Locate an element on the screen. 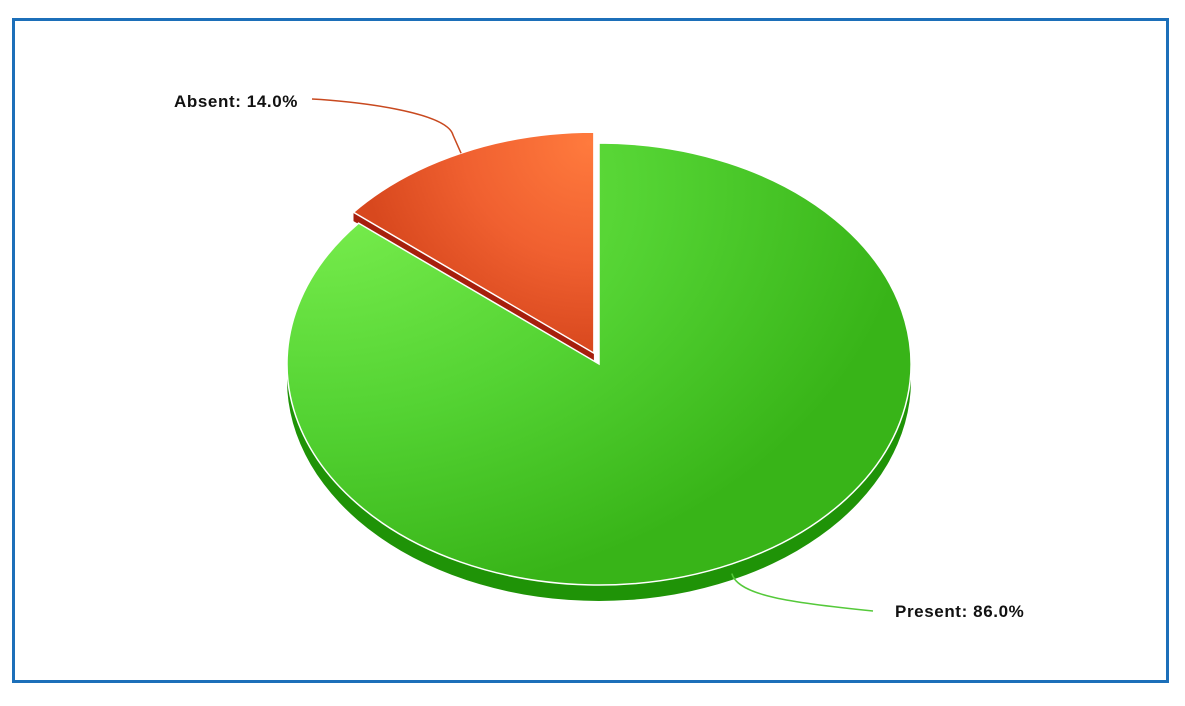 This screenshot has height=706, width=1185. pie-slice-absent is located at coordinates (473, 243).